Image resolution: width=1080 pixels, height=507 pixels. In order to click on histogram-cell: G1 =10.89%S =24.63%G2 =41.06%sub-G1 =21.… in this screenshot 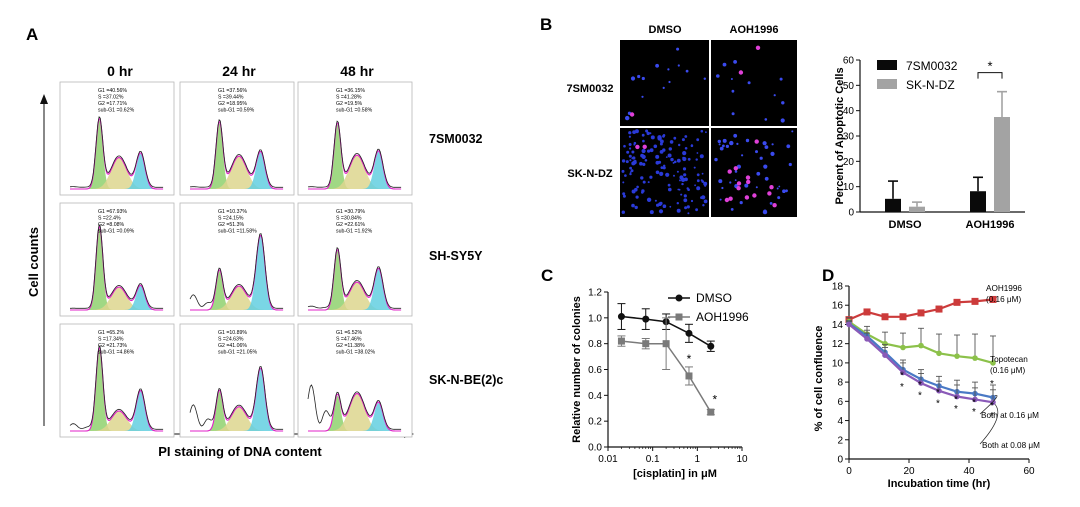, I will do `click(237, 380)`.